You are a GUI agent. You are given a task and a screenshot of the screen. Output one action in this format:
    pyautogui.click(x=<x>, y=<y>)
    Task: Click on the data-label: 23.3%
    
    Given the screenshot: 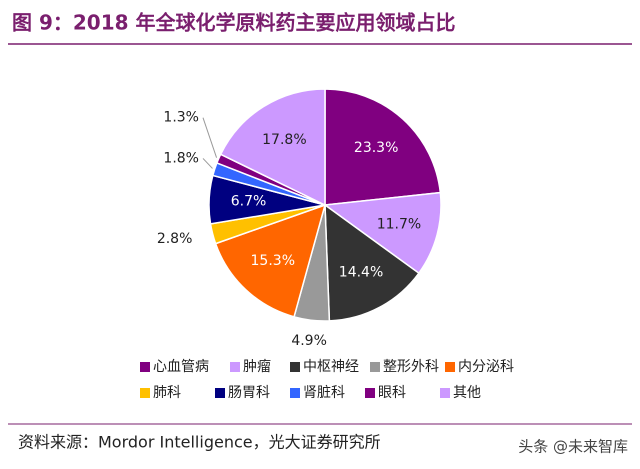 What is the action you would take?
    pyautogui.click(x=376, y=148)
    